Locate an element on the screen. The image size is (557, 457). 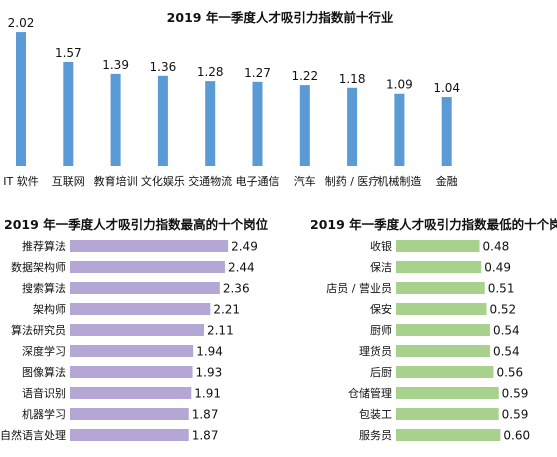
top-position-value-label: 1.93 is located at coordinates (209, 373).